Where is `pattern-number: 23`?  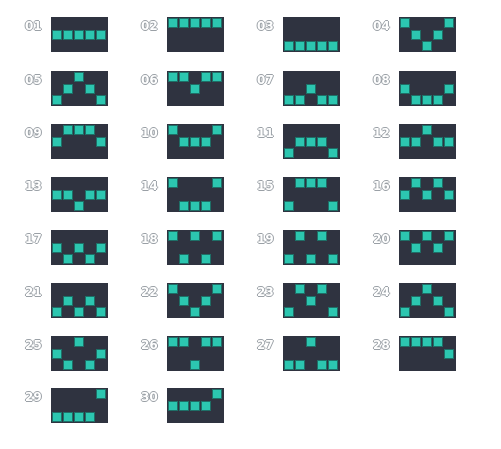 pattern-number: 23 is located at coordinates (265, 292).